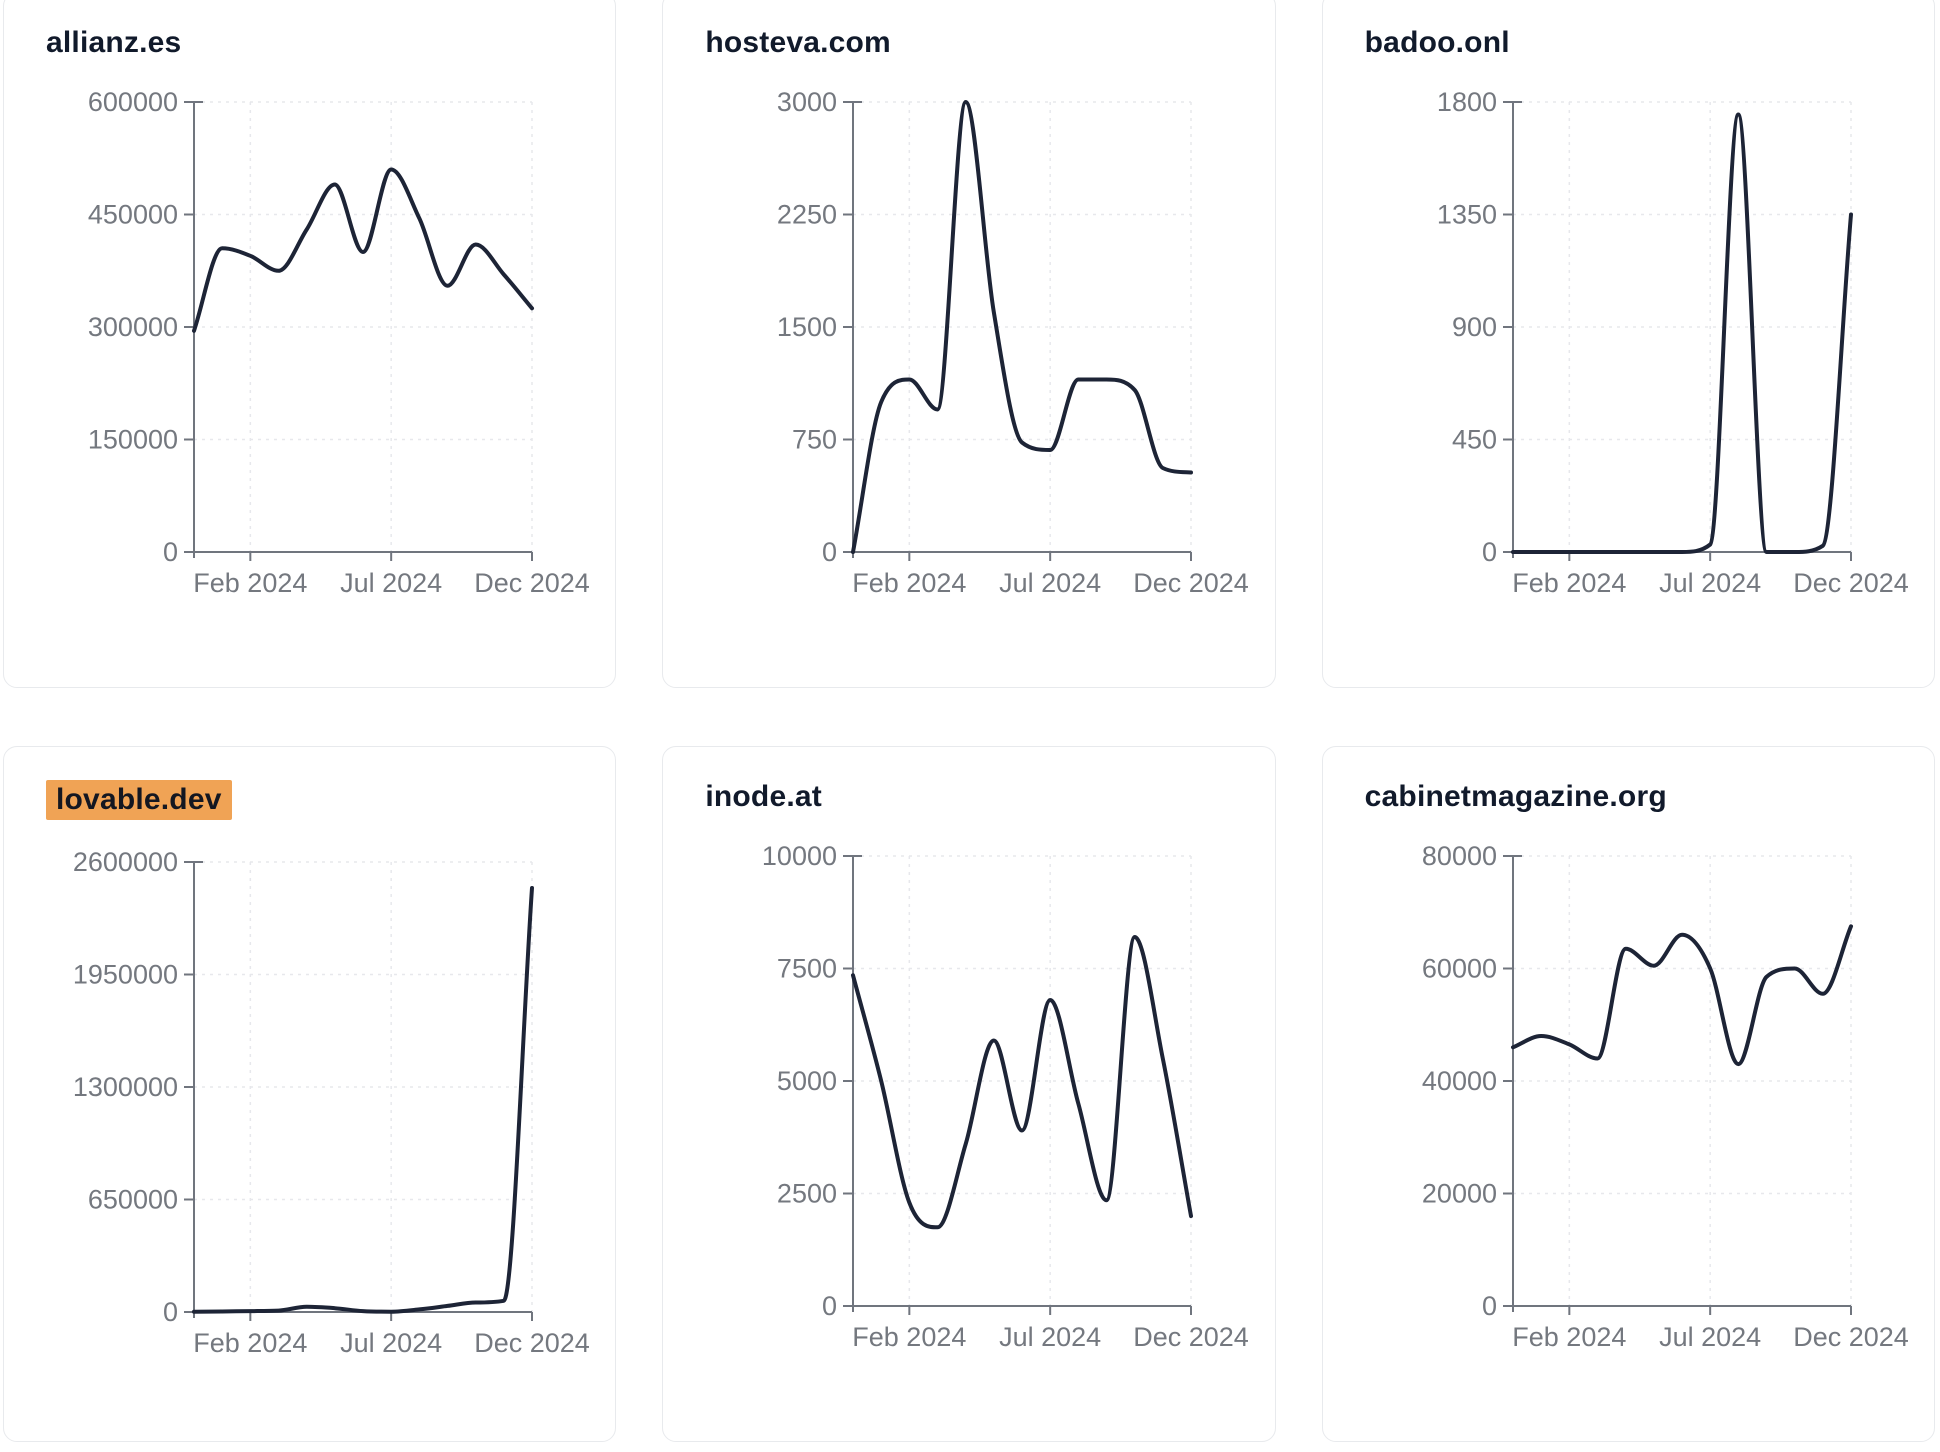  What do you see at coordinates (1515, 796) in the screenshot?
I see `chart-title: cabinetmagazine.org` at bounding box center [1515, 796].